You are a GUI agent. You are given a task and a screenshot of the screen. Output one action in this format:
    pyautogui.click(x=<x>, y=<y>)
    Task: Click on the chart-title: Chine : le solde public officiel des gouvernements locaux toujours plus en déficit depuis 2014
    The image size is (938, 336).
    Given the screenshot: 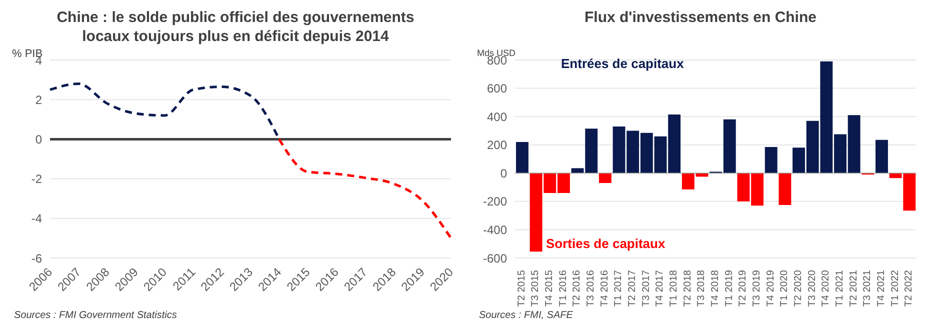 What is the action you would take?
    pyautogui.click(x=236, y=27)
    